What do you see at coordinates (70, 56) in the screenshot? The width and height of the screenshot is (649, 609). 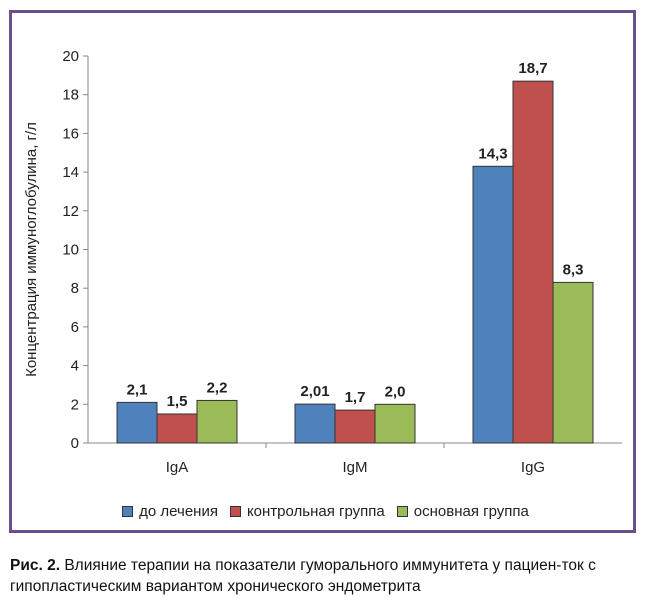 I see `y-tick-label: 20` at bounding box center [70, 56].